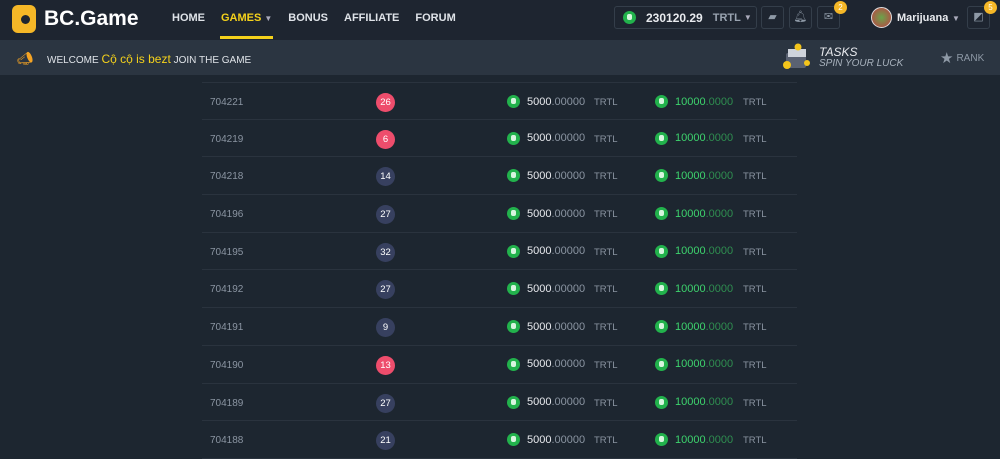 The width and height of the screenshot is (1000, 459). I want to click on game-id: 704196, so click(227, 215).